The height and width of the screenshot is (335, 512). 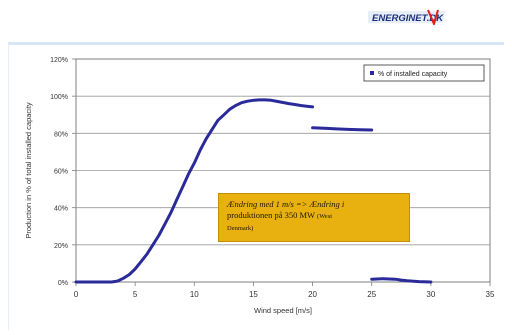 I want to click on x-tick-label: 20, so click(x=312, y=294).